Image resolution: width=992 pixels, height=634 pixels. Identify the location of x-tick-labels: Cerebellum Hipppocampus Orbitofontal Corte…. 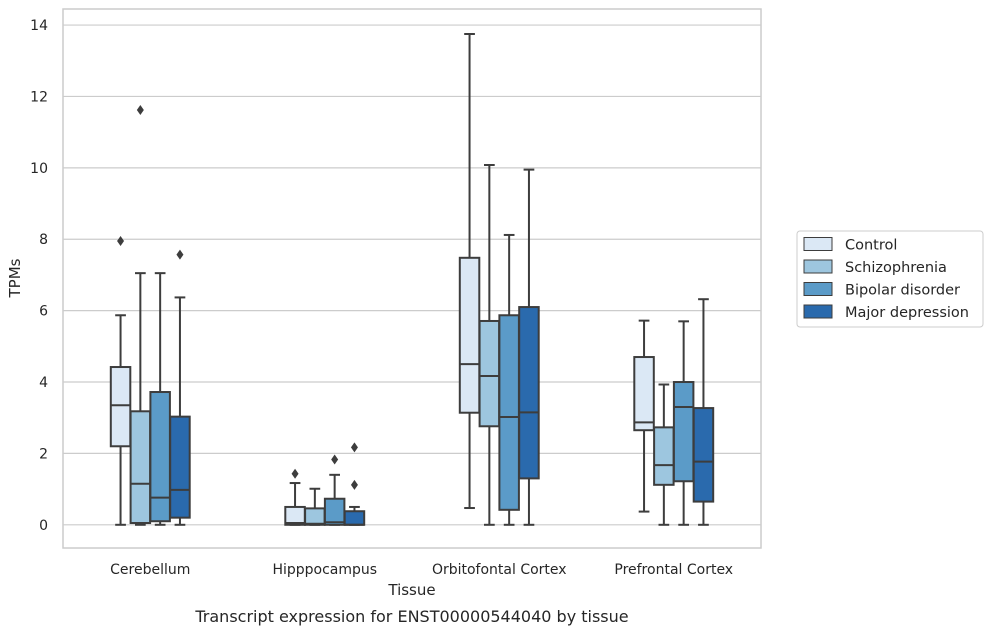
(421, 570).